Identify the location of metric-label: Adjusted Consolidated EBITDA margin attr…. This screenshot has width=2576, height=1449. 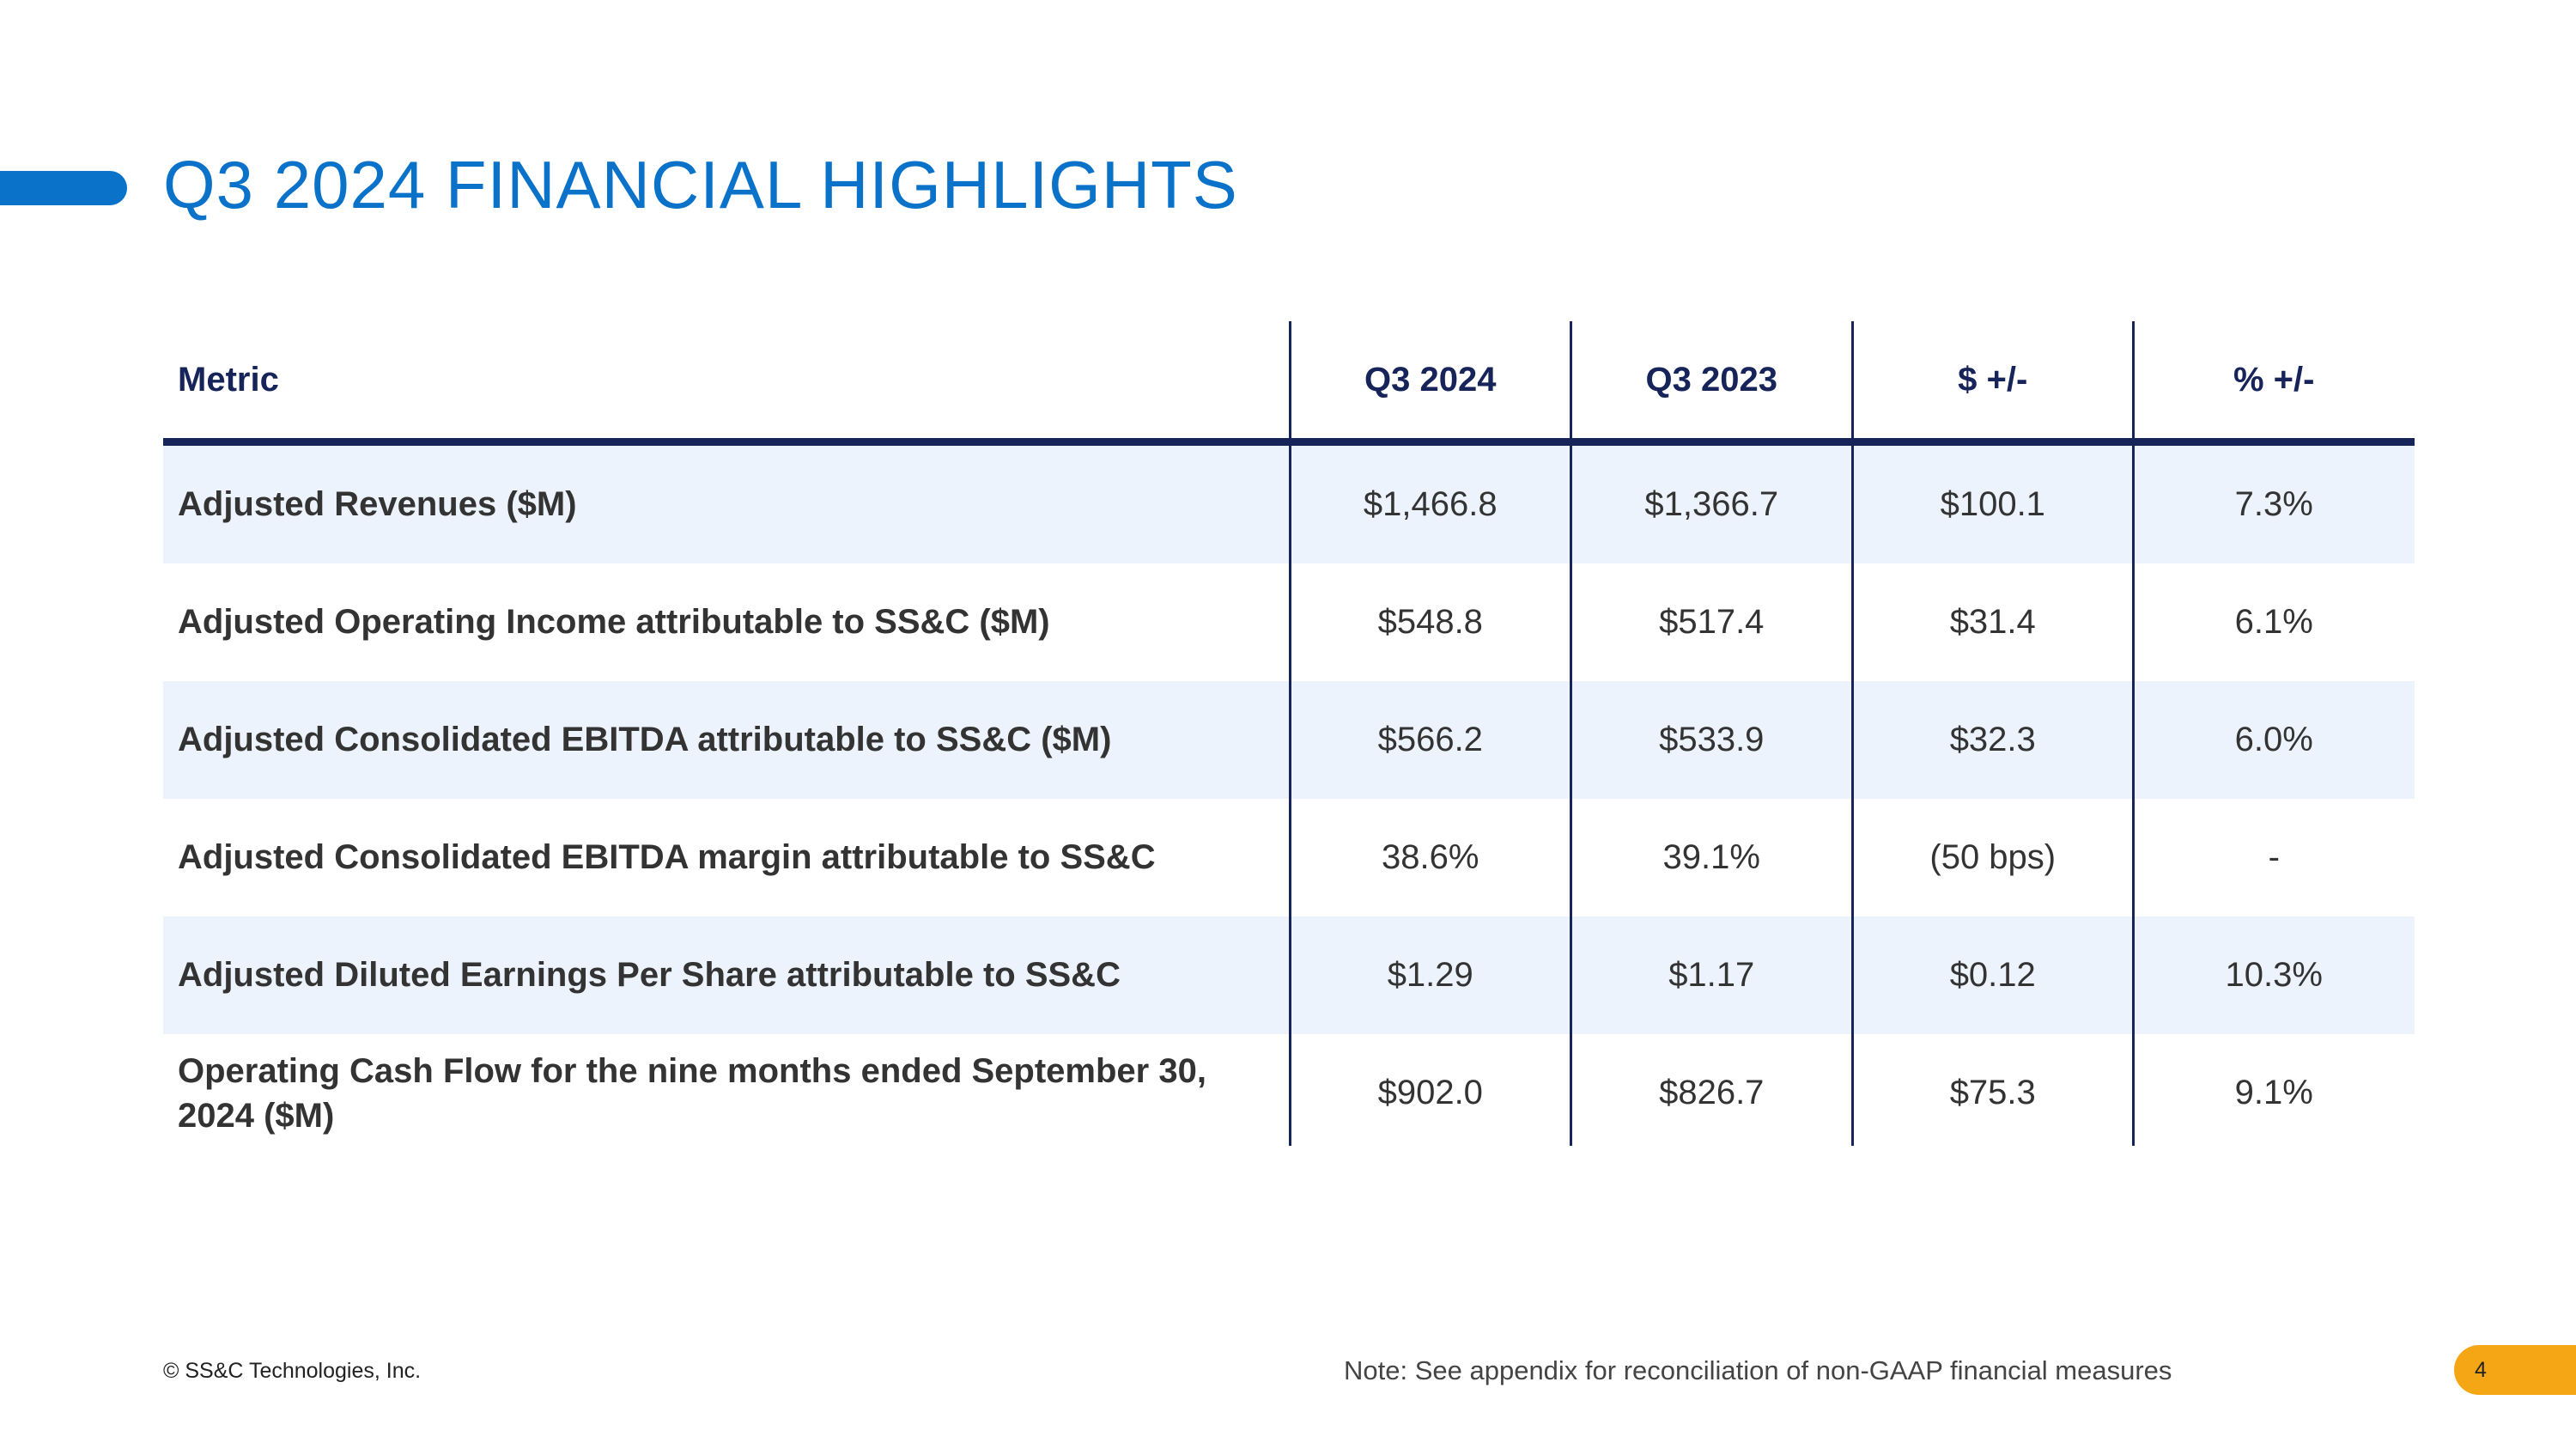
(667, 857).